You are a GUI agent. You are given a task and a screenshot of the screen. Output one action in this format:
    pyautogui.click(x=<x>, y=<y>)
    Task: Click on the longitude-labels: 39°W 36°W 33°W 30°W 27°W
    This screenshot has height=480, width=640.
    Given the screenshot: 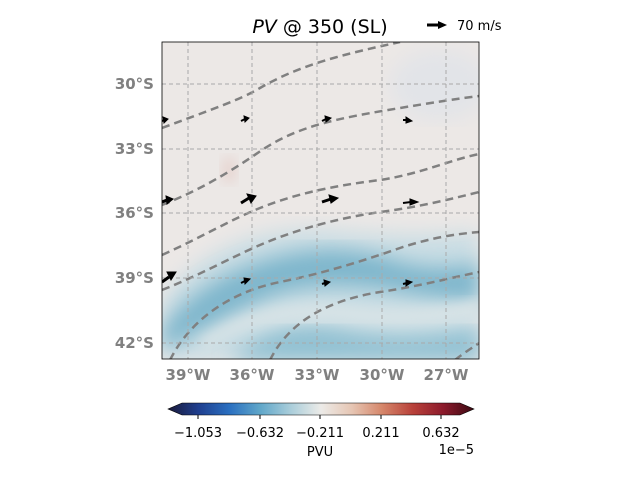 What is the action you would take?
    pyautogui.click(x=317, y=375)
    